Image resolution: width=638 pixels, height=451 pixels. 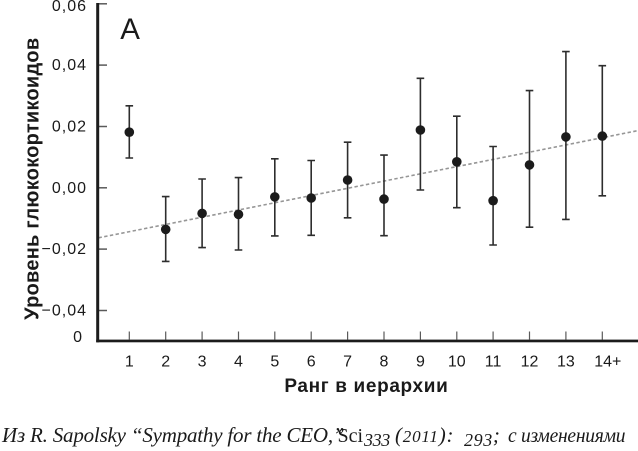 I want to click on svg-text: 0,04, so click(x=69, y=65).